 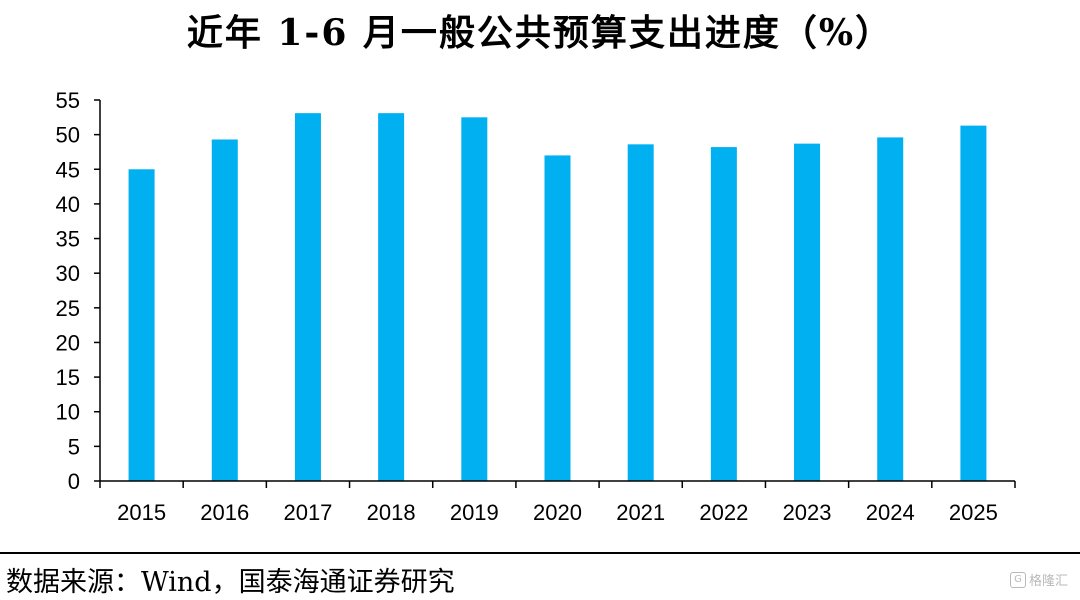 What do you see at coordinates (68, 308) in the screenshot?
I see `y-tick-label: 25` at bounding box center [68, 308].